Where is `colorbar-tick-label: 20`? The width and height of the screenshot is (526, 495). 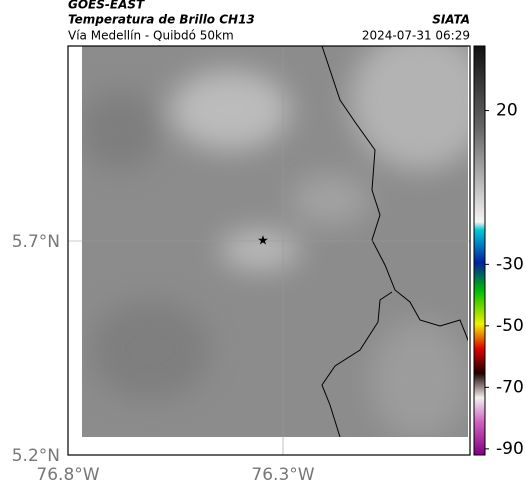 colorbar-tick-label: 20 is located at coordinates (507, 111).